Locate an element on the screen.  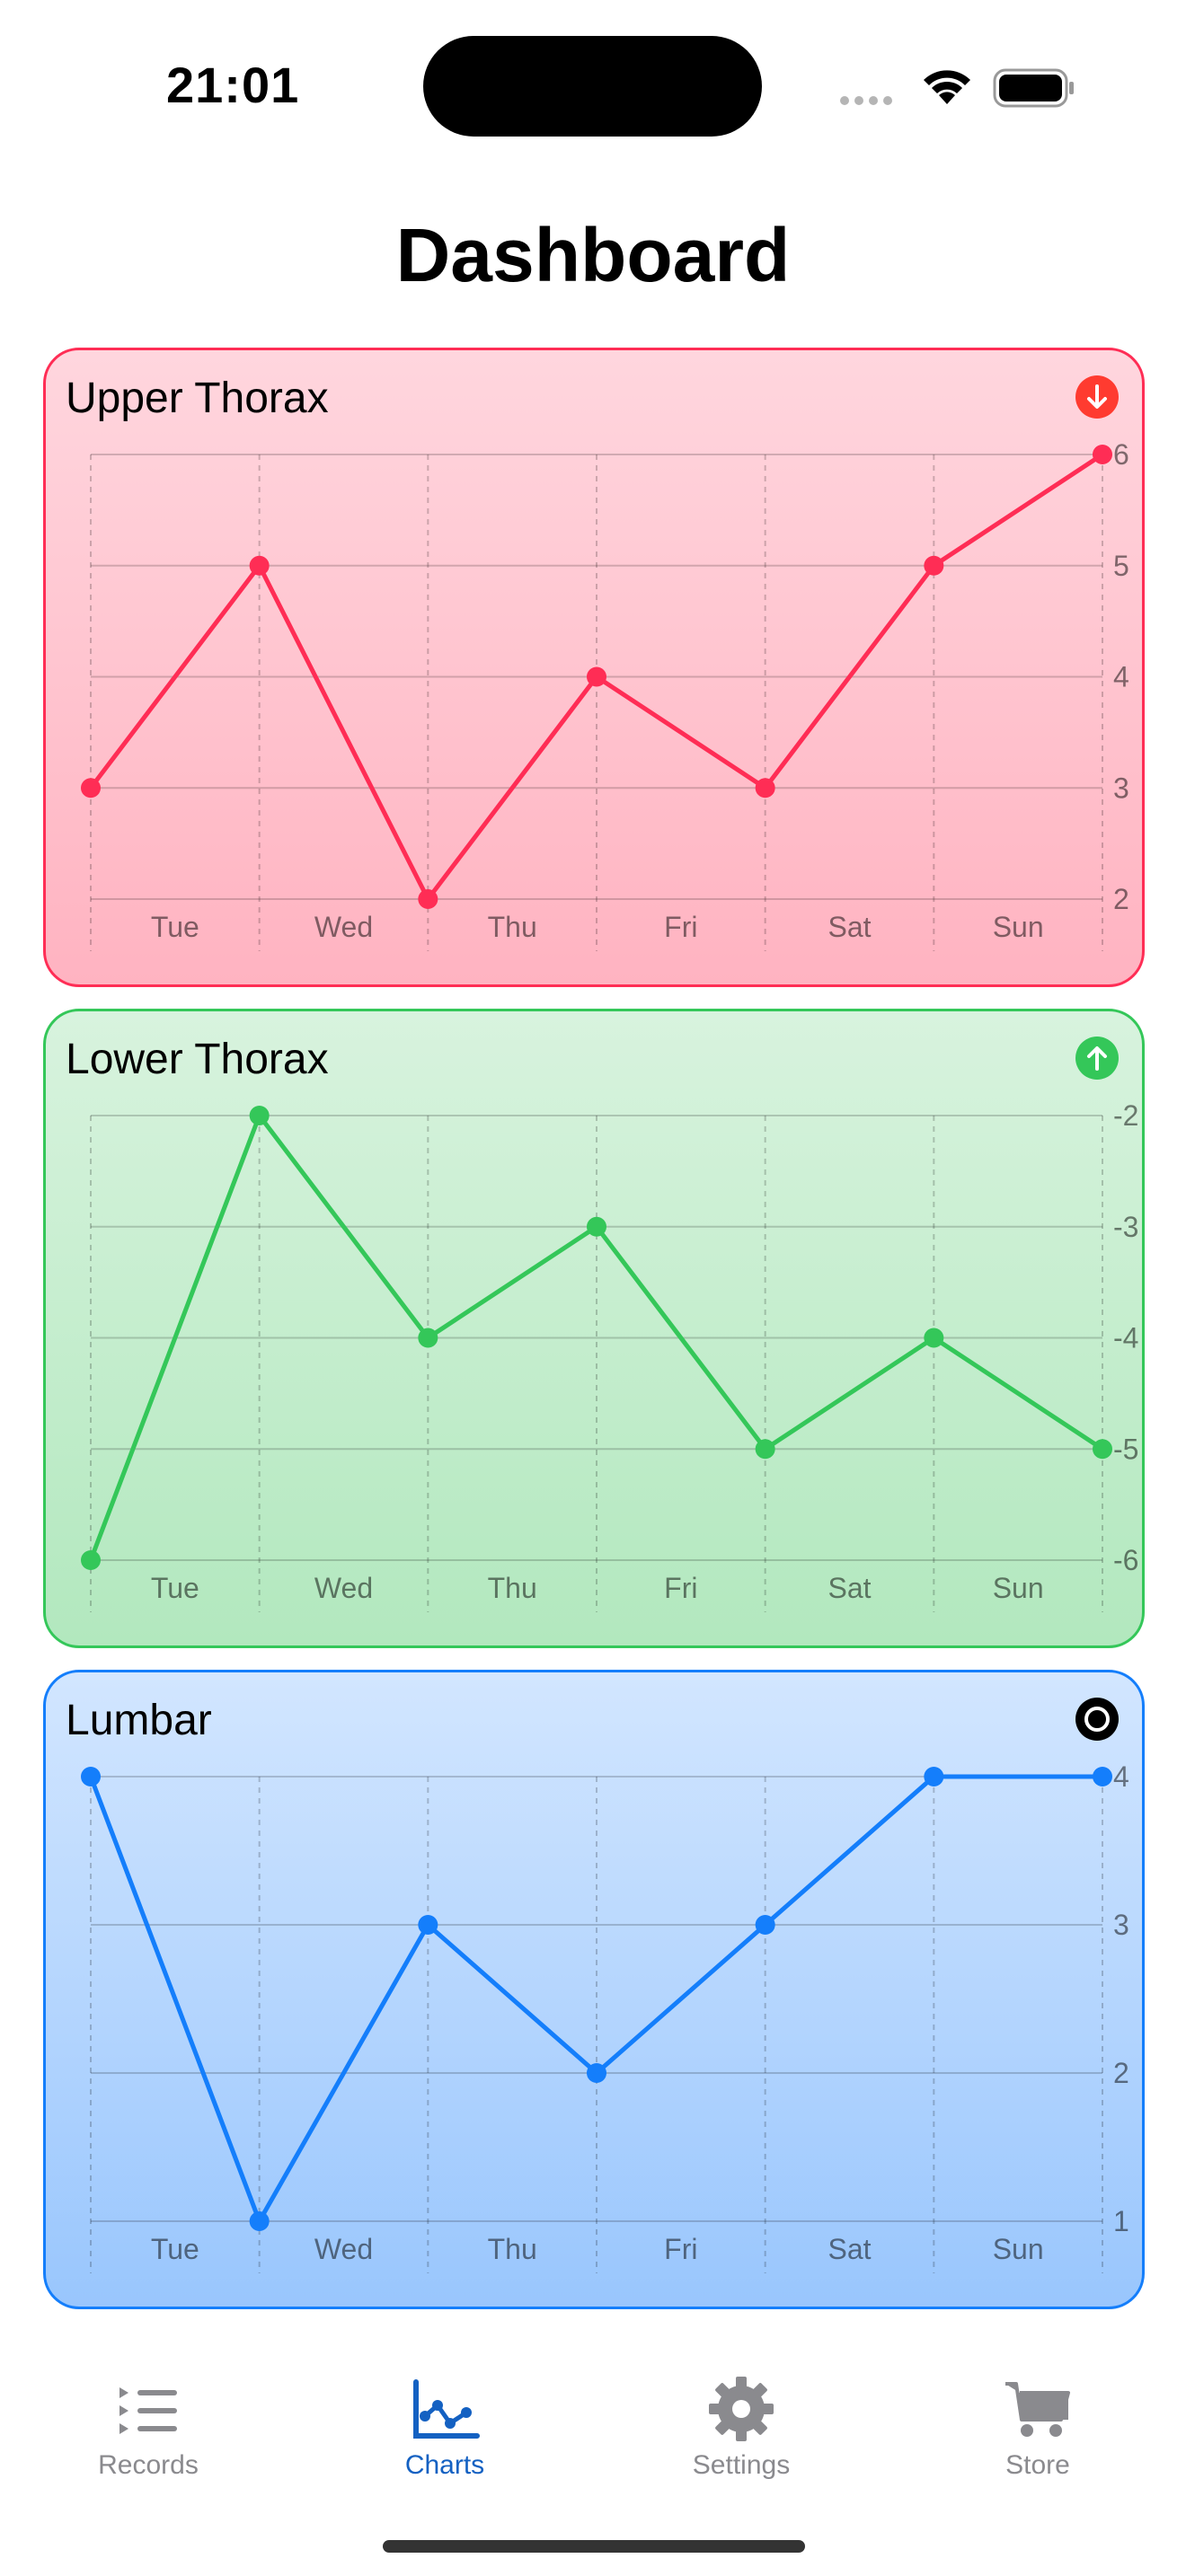
wifi-icon is located at coordinates (947, 87).